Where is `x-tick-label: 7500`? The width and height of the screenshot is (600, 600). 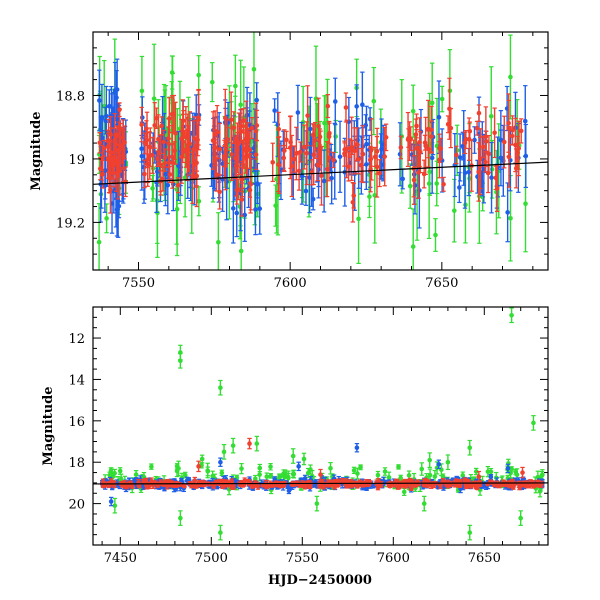 x-tick-label: 7500 is located at coordinates (211, 558).